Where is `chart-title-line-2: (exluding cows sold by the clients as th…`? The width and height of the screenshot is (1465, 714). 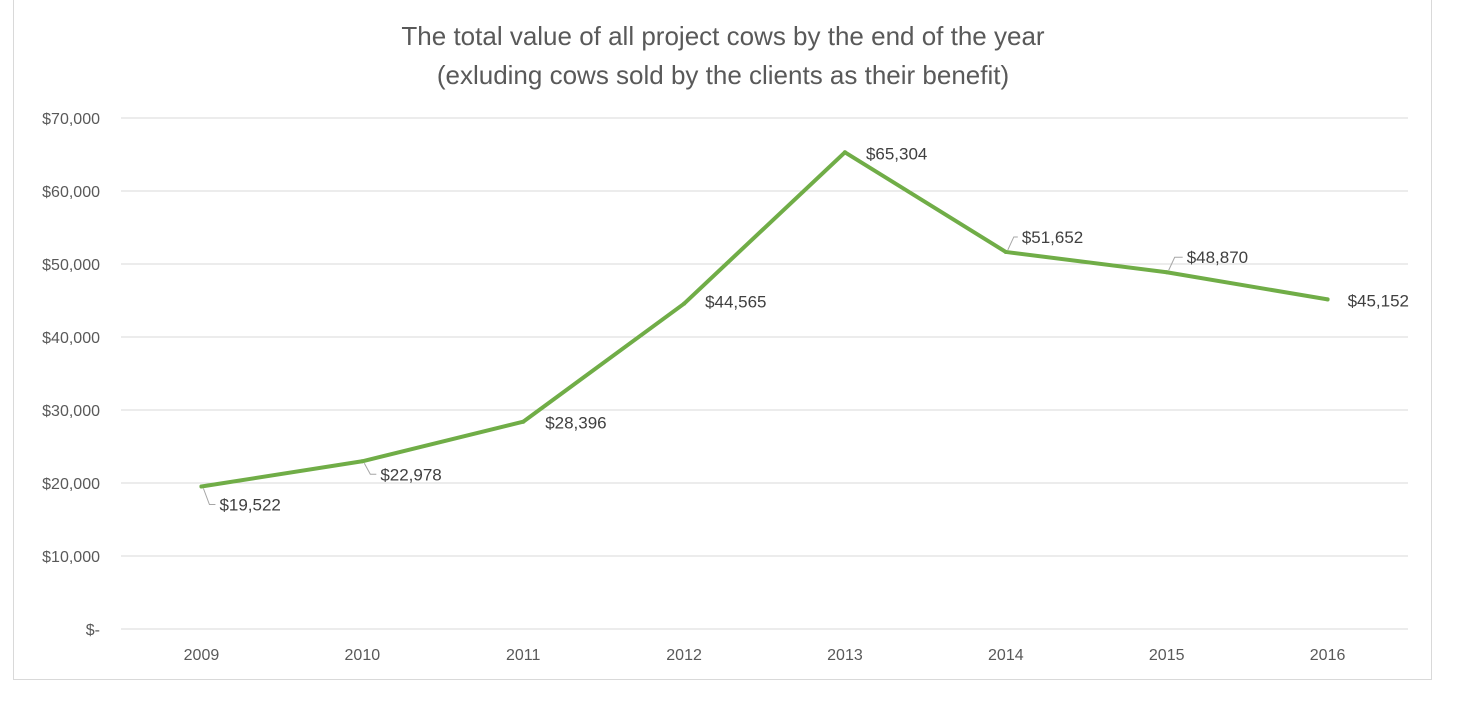
chart-title-line-2: (exluding cows sold by the clients as th… is located at coordinates (723, 75).